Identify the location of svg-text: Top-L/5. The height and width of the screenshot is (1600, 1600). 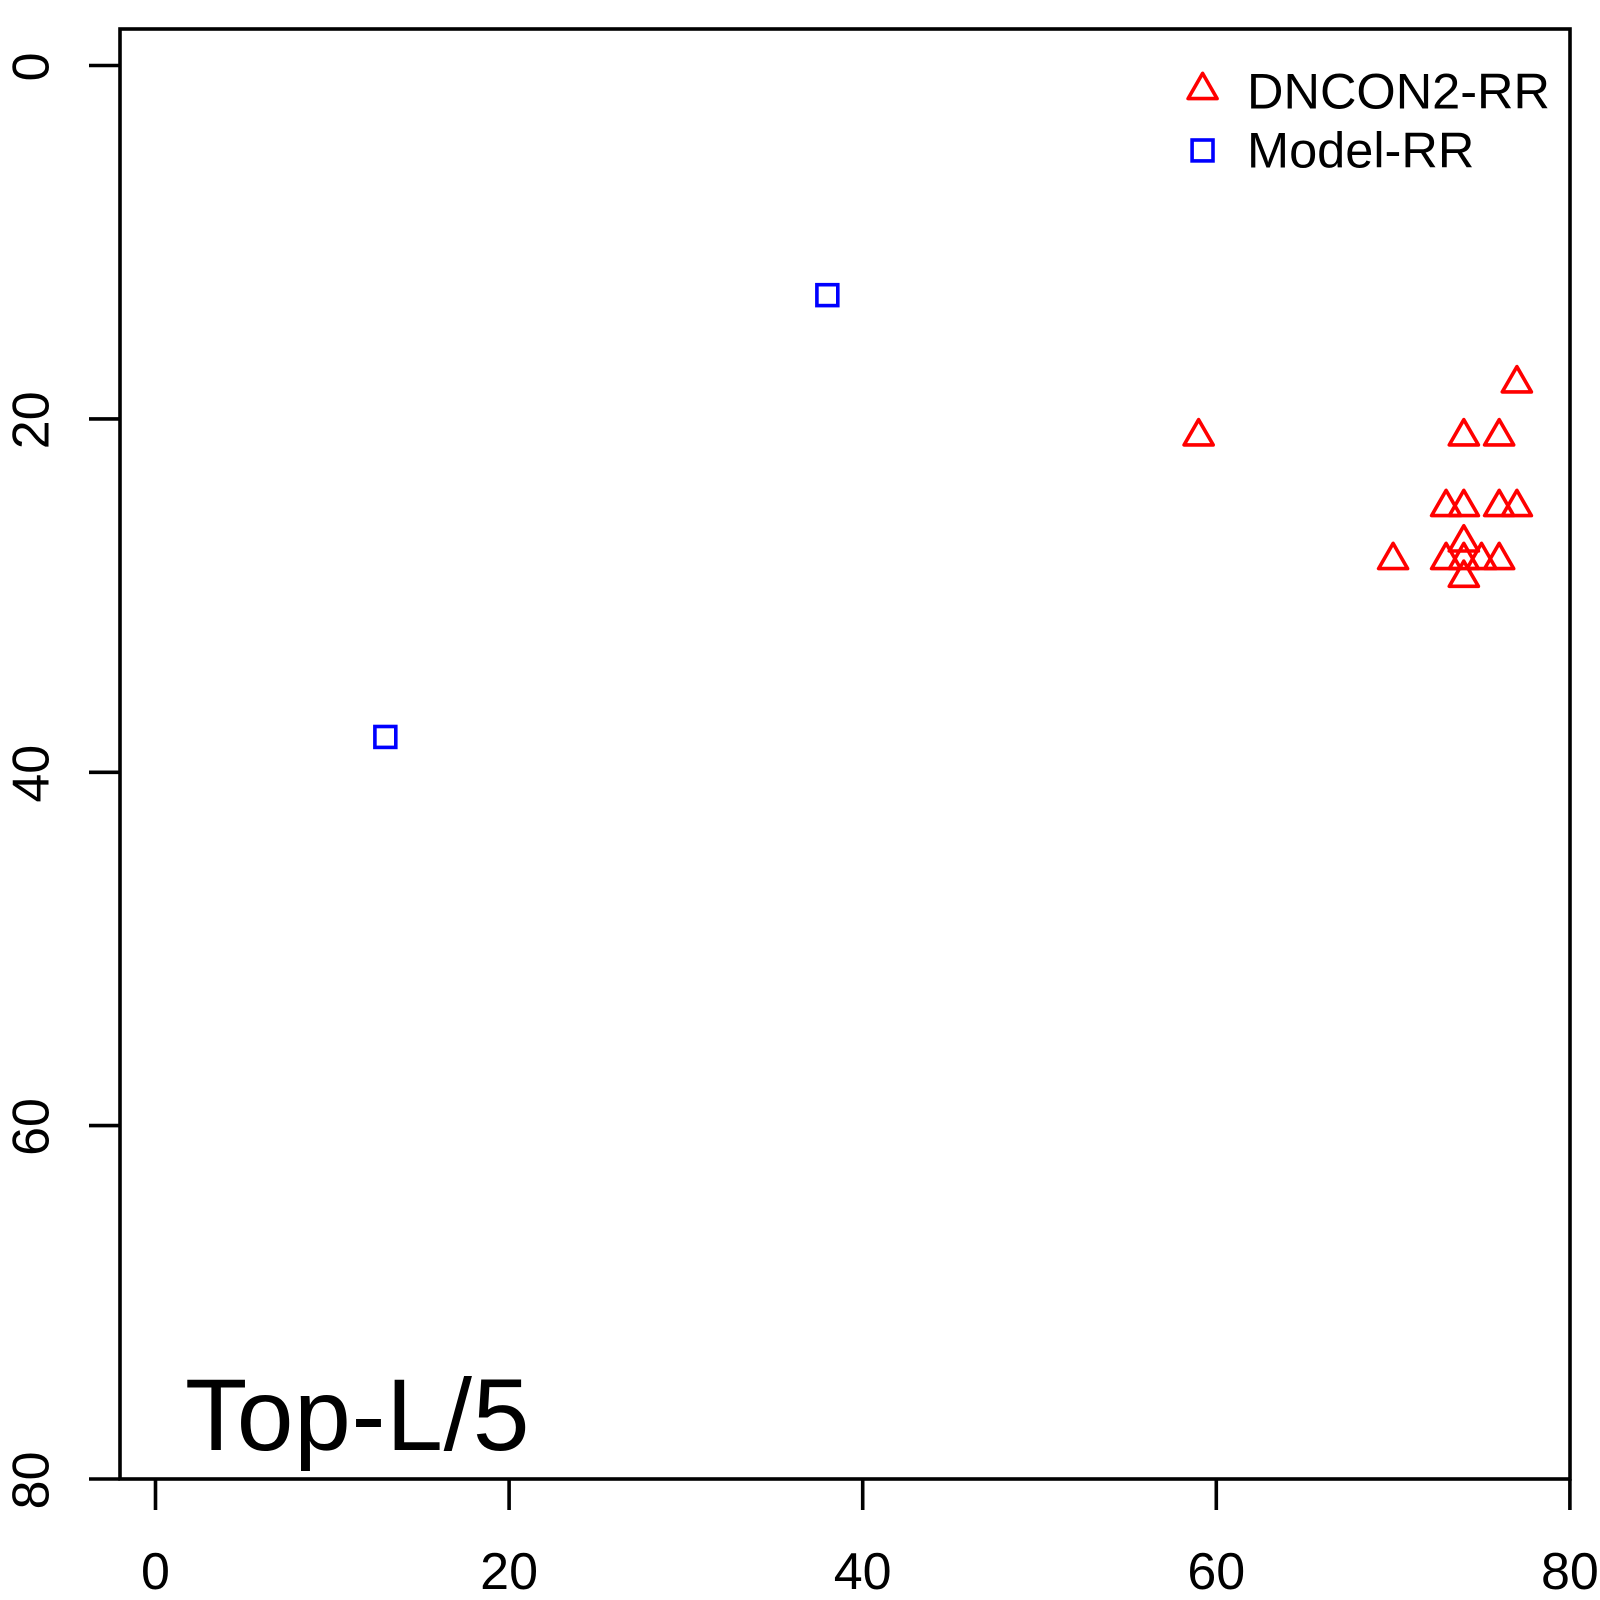
(357, 1415).